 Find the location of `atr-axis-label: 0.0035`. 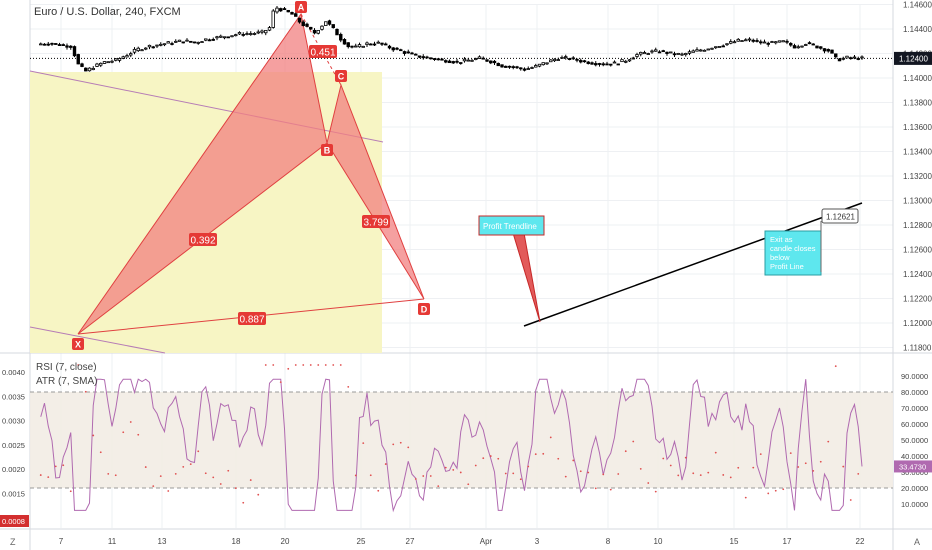

atr-axis-label: 0.0035 is located at coordinates (13, 396).